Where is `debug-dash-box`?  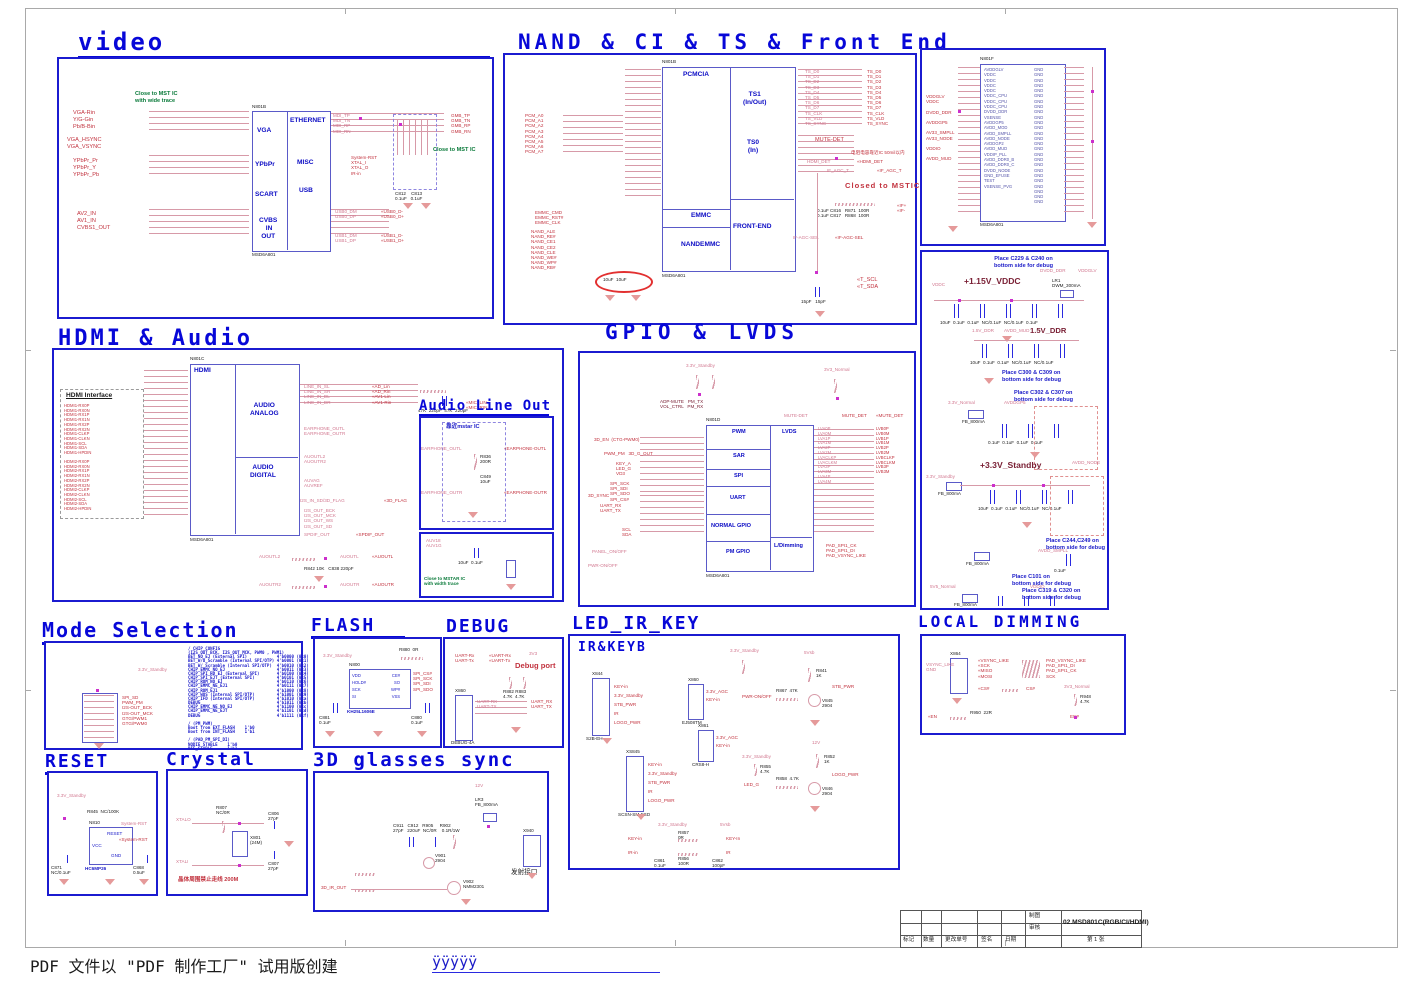 debug-dash-box is located at coordinates (1066, 438).